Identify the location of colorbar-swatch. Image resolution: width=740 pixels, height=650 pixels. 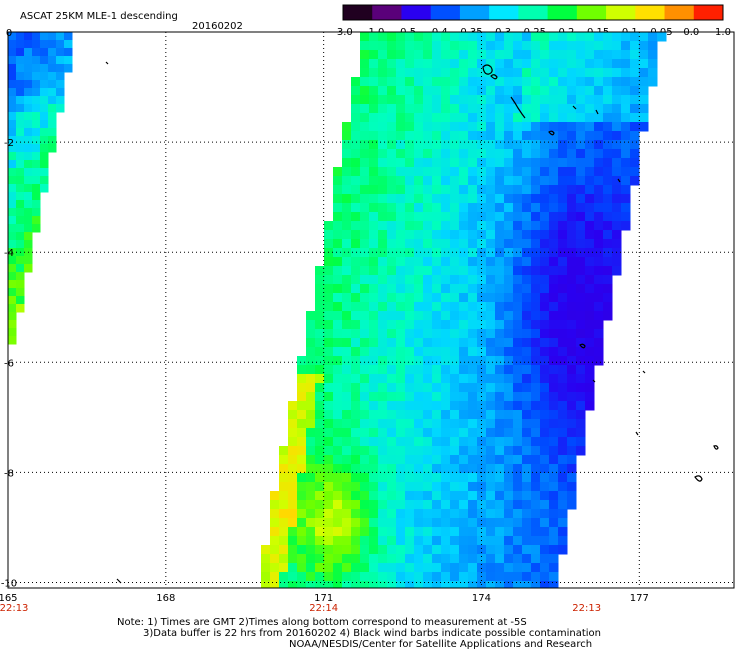
(504, 12).